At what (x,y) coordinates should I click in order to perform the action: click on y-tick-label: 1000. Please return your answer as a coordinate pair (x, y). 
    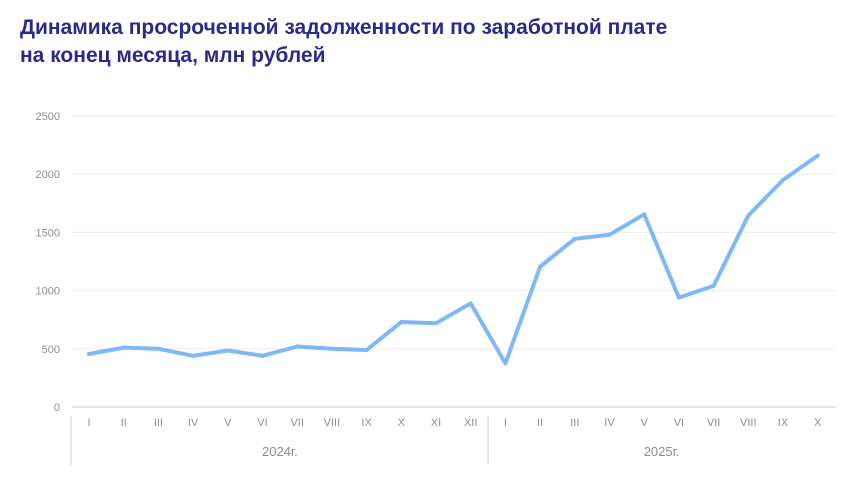
    Looking at the image, I should click on (48, 292).